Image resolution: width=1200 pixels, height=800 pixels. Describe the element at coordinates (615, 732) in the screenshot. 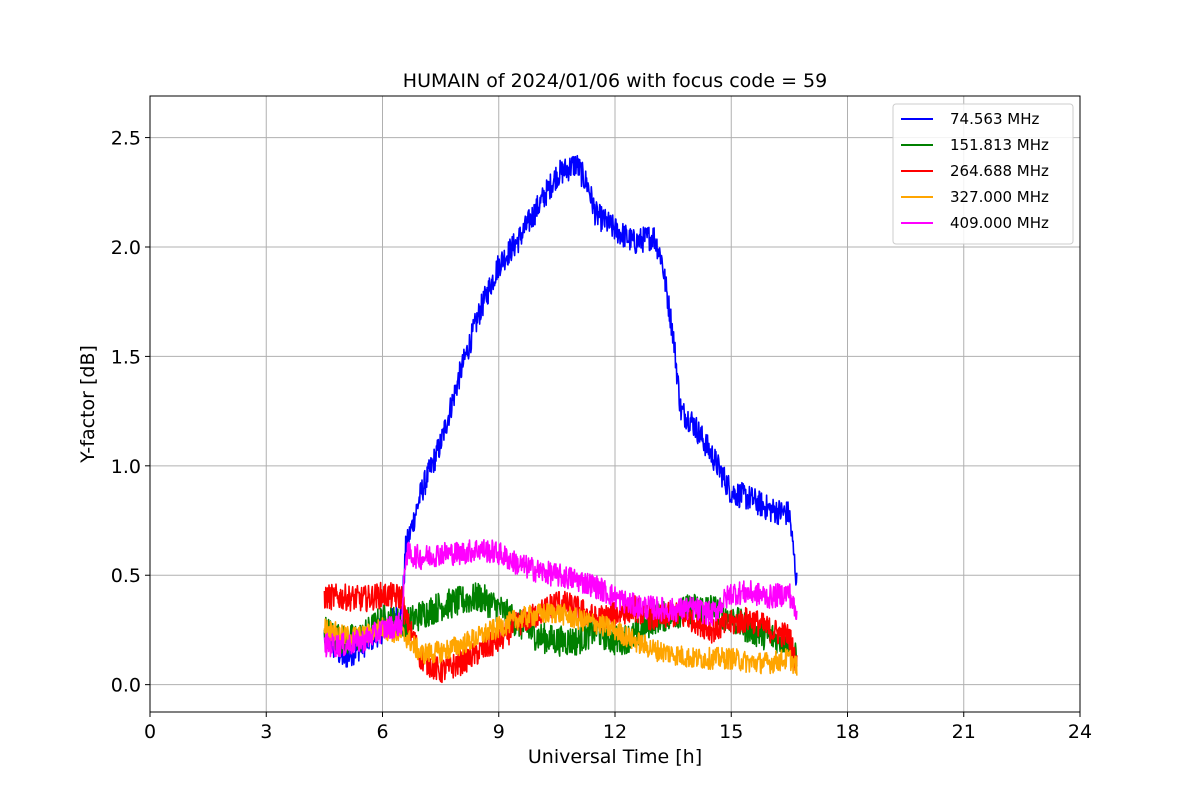

I see `x-tick-label: 12` at that location.